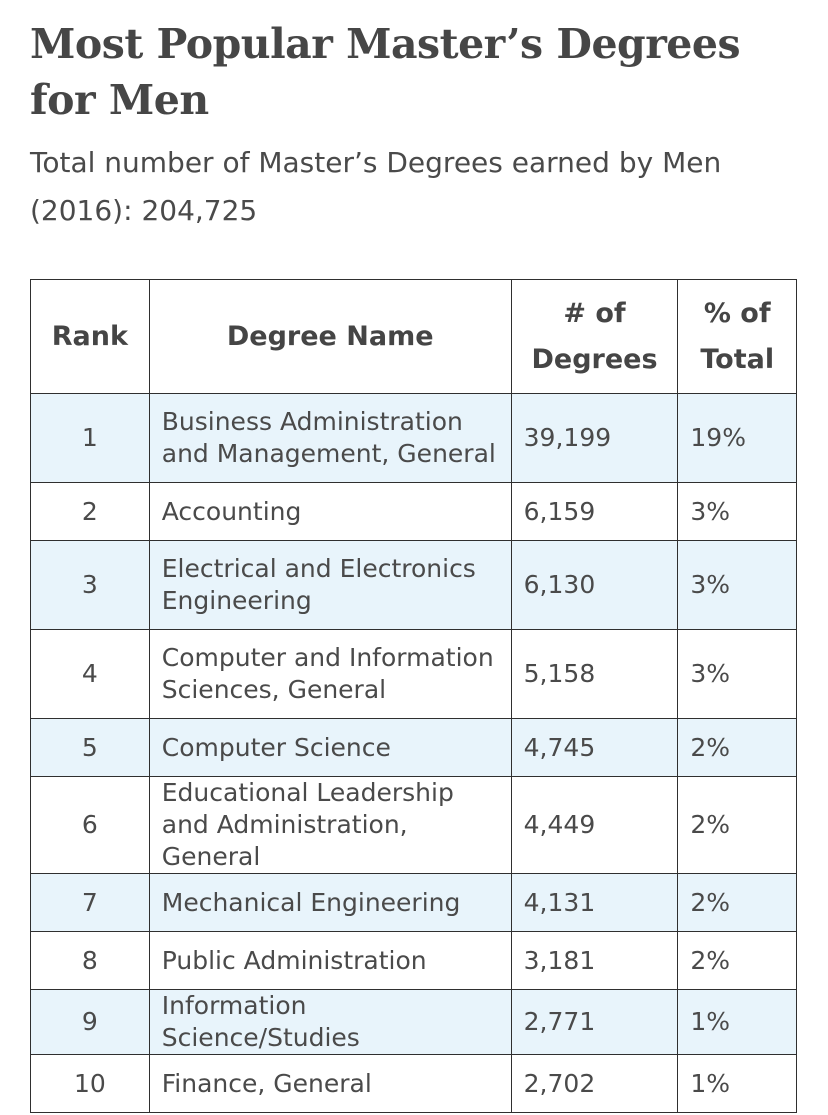 The height and width of the screenshot is (1115, 828). What do you see at coordinates (737, 336) in the screenshot?
I see `header-percent-of-total: % of Total` at bounding box center [737, 336].